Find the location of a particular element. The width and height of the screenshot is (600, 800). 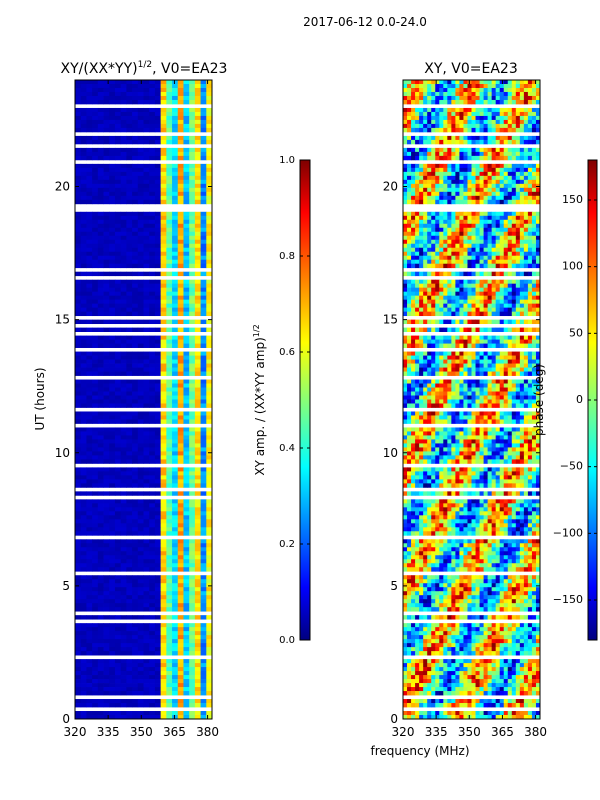

amplitude-title-sup: 1/2 is located at coordinates (145, 65).